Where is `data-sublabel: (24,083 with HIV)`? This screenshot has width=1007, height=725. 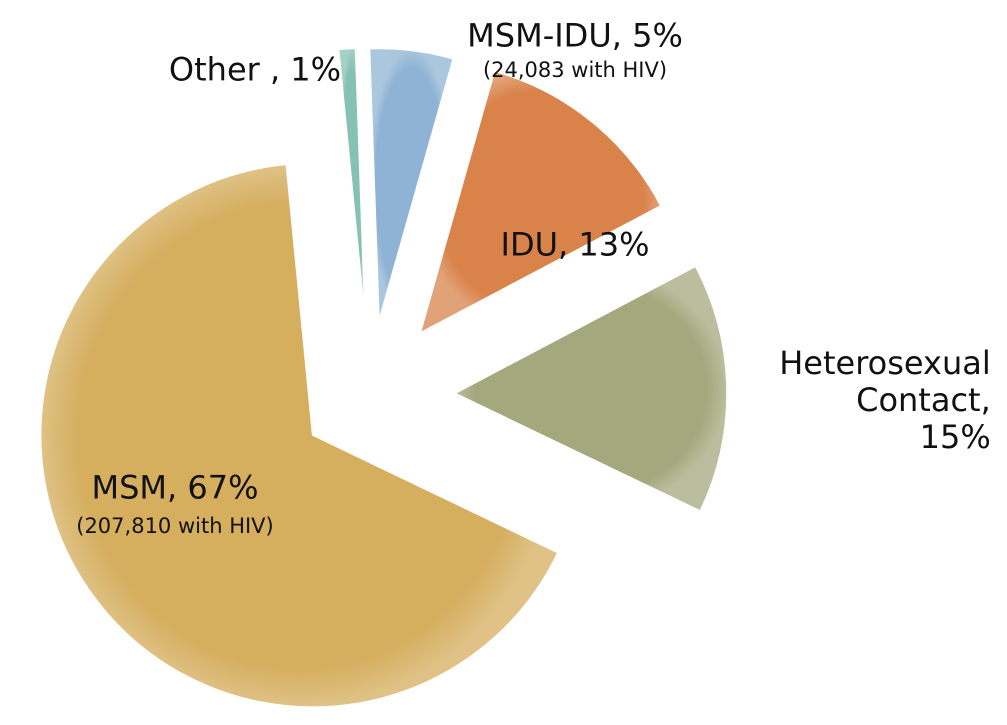
data-sublabel: (24,083 with HIV) is located at coordinates (575, 69).